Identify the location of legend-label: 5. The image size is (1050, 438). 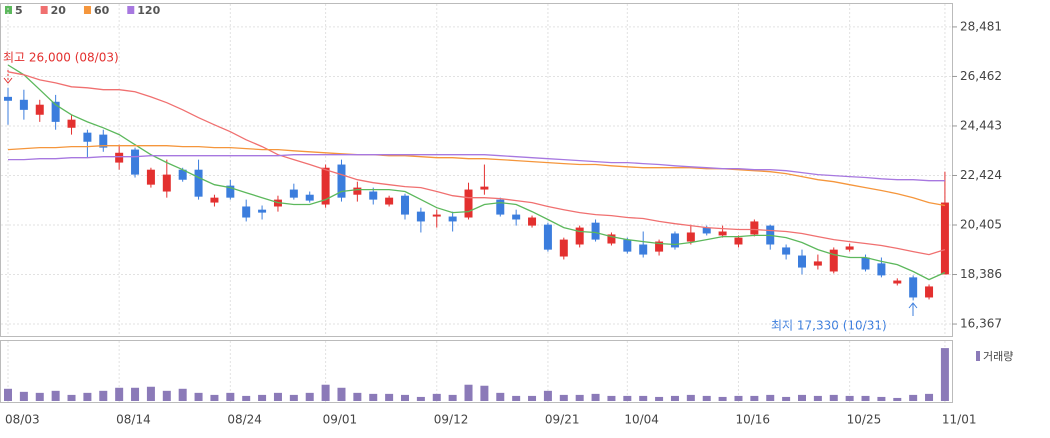
(19, 10).